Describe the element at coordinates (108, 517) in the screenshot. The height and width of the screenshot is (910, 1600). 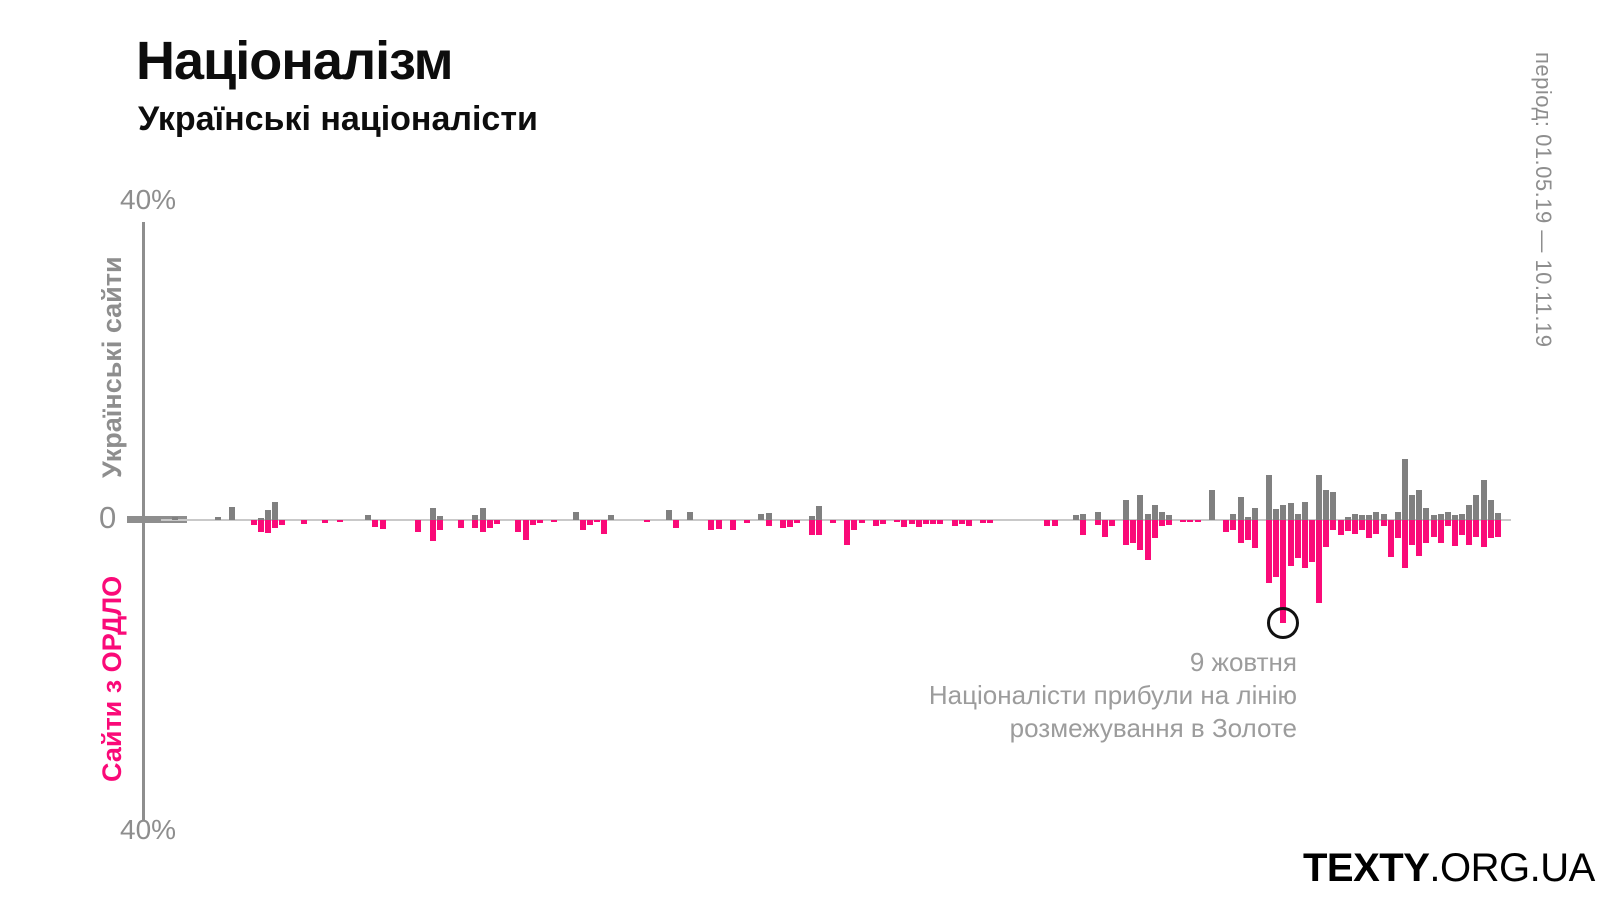
I see `y-axis-zero-tick-label: 0` at that location.